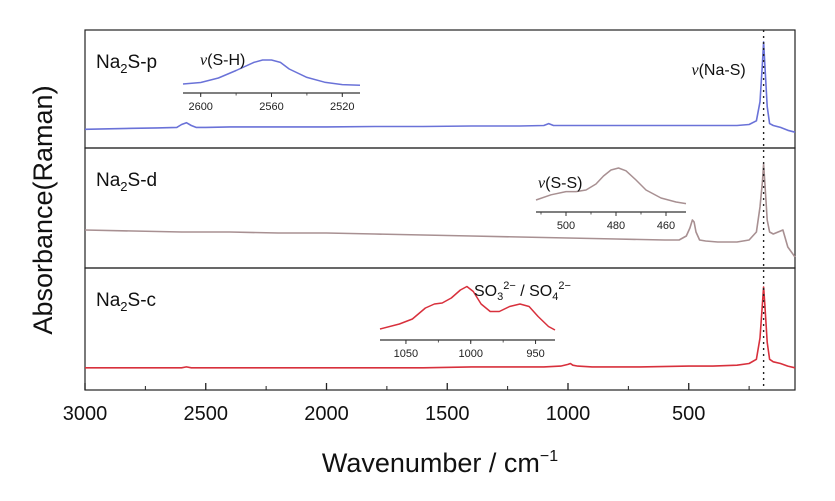 This screenshot has height=501, width=835. I want to click on inset-na2s-d: 500 480 460, so click(611, 195).